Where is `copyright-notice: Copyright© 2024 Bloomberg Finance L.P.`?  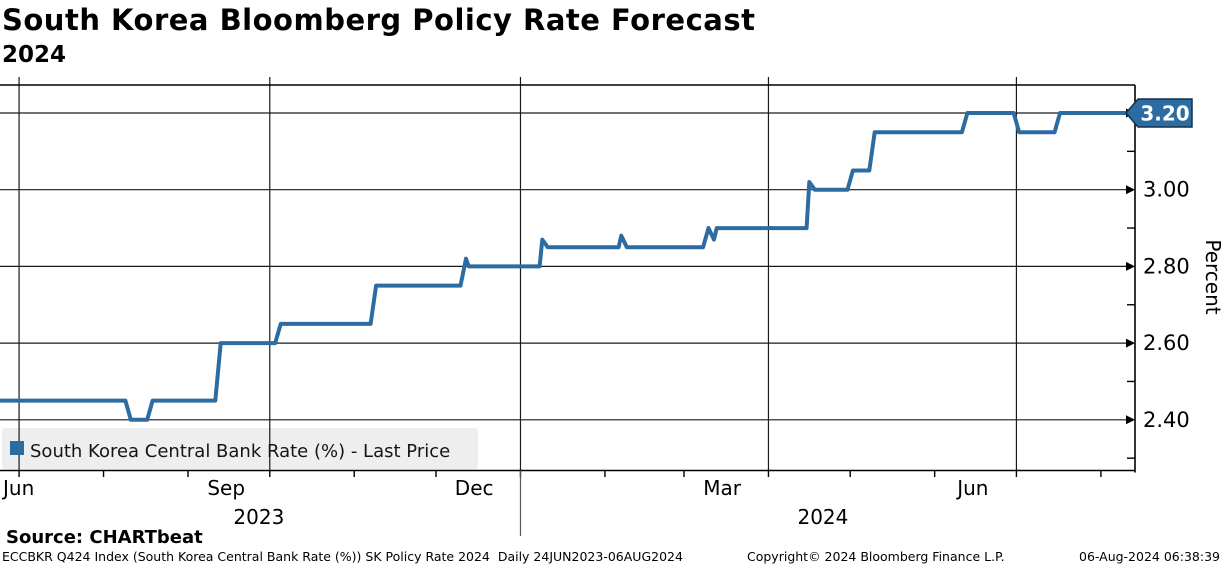 copyright-notice: Copyright© 2024 Bloomberg Finance L.P. is located at coordinates (876, 556).